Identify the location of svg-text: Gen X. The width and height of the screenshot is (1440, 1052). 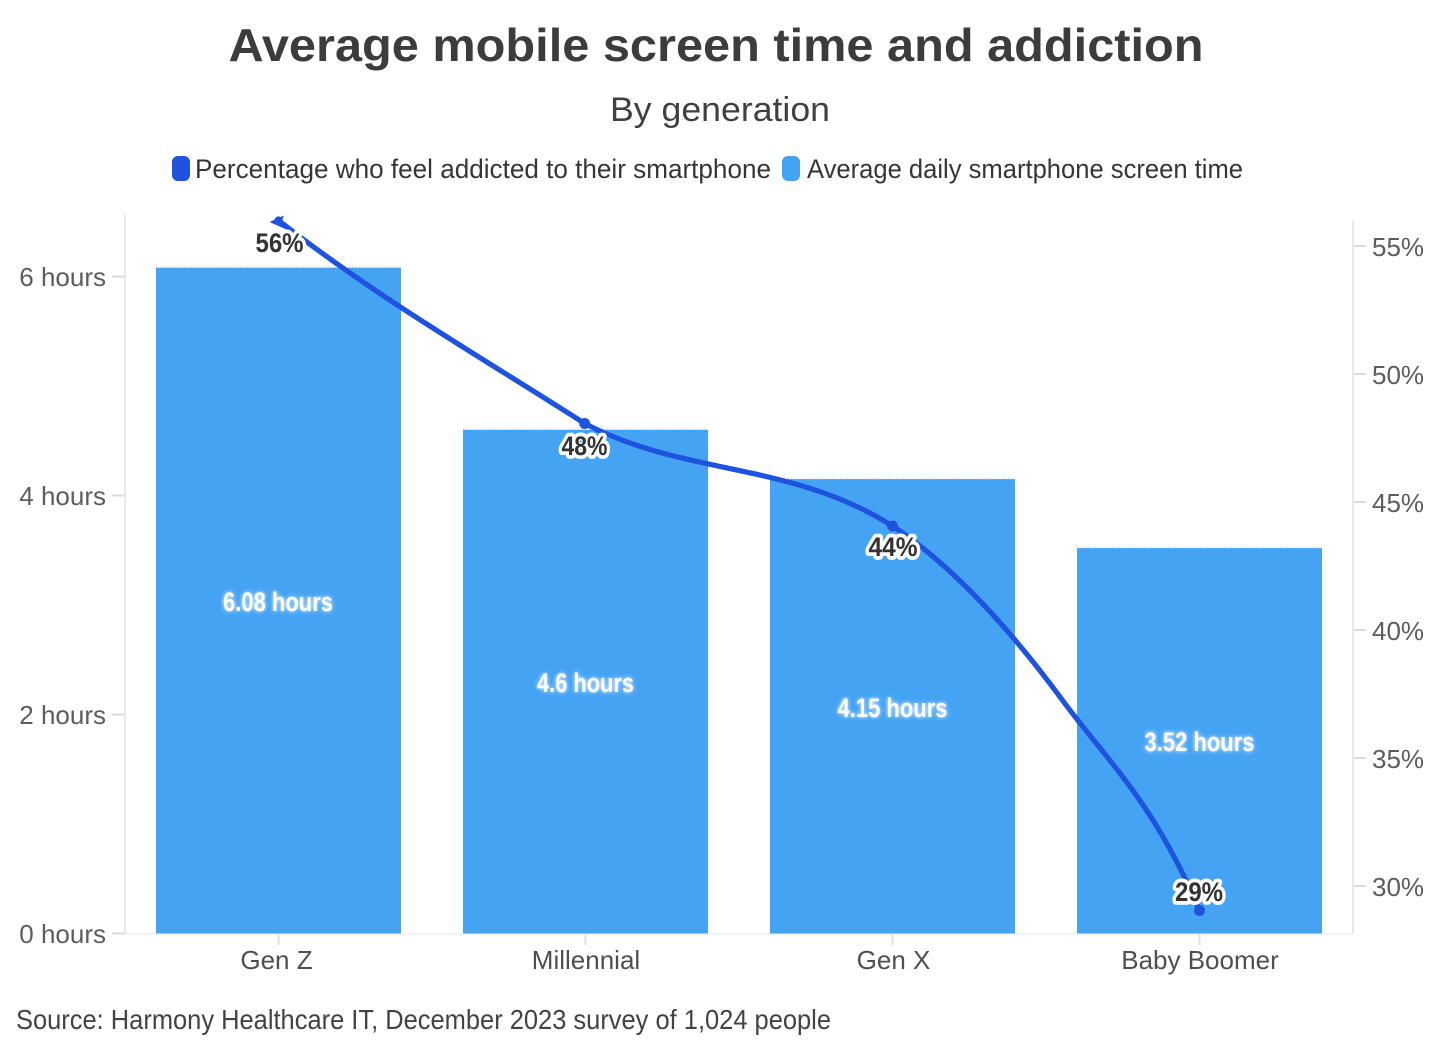
(894, 960).